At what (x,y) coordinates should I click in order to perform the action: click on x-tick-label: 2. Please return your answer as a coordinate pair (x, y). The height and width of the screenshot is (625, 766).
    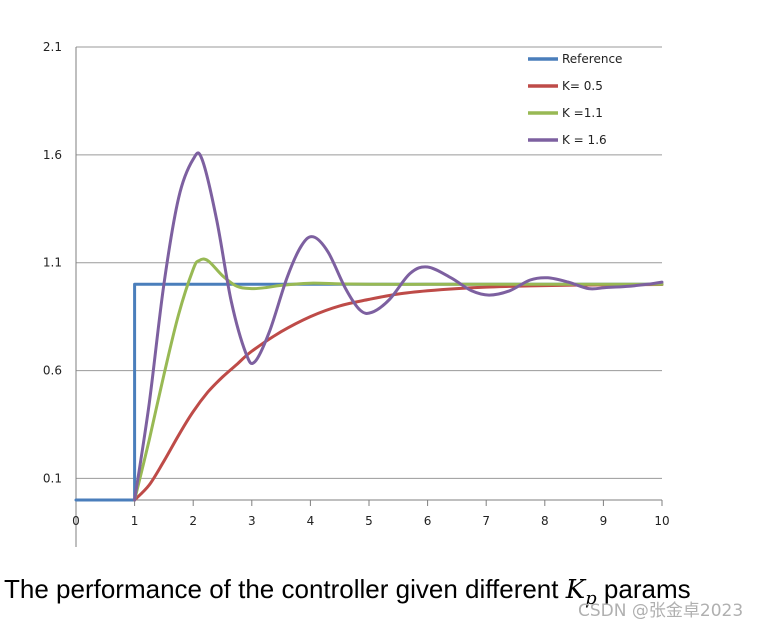
    Looking at the image, I should click on (193, 521).